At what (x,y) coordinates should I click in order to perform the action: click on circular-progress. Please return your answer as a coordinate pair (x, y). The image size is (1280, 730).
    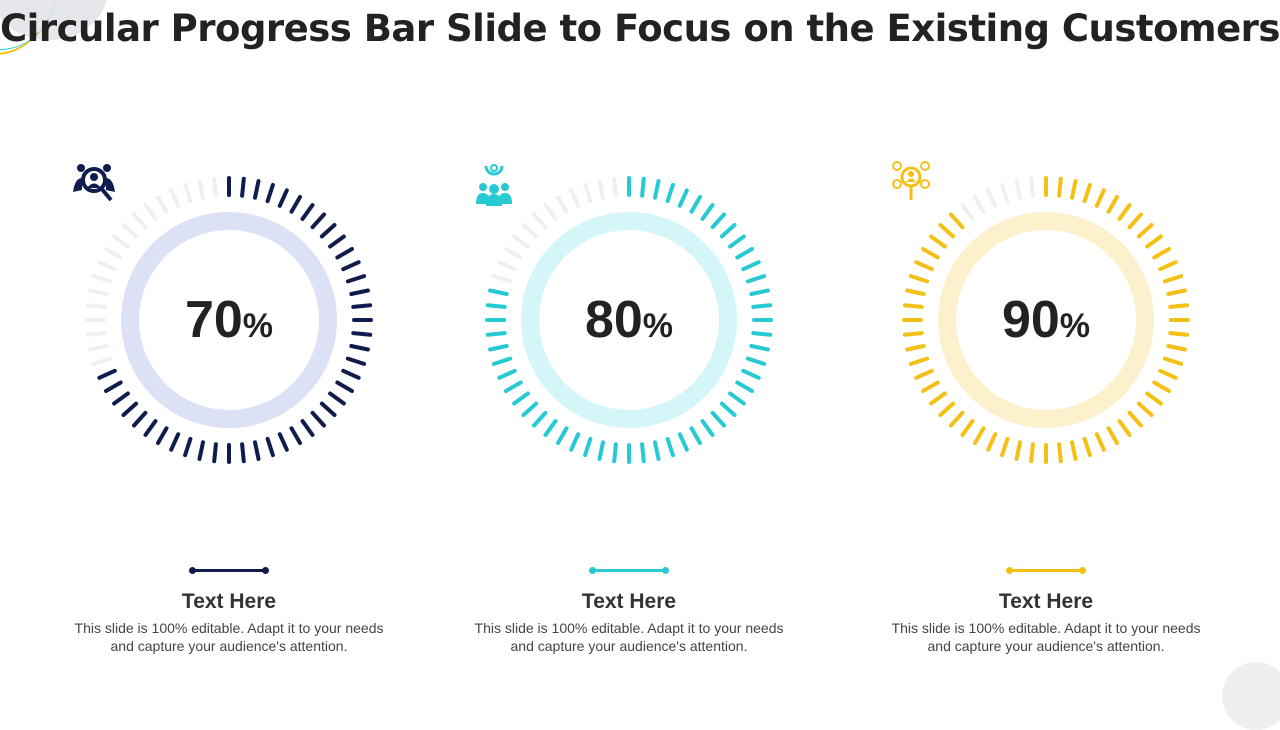
    Looking at the image, I should click on (629, 320).